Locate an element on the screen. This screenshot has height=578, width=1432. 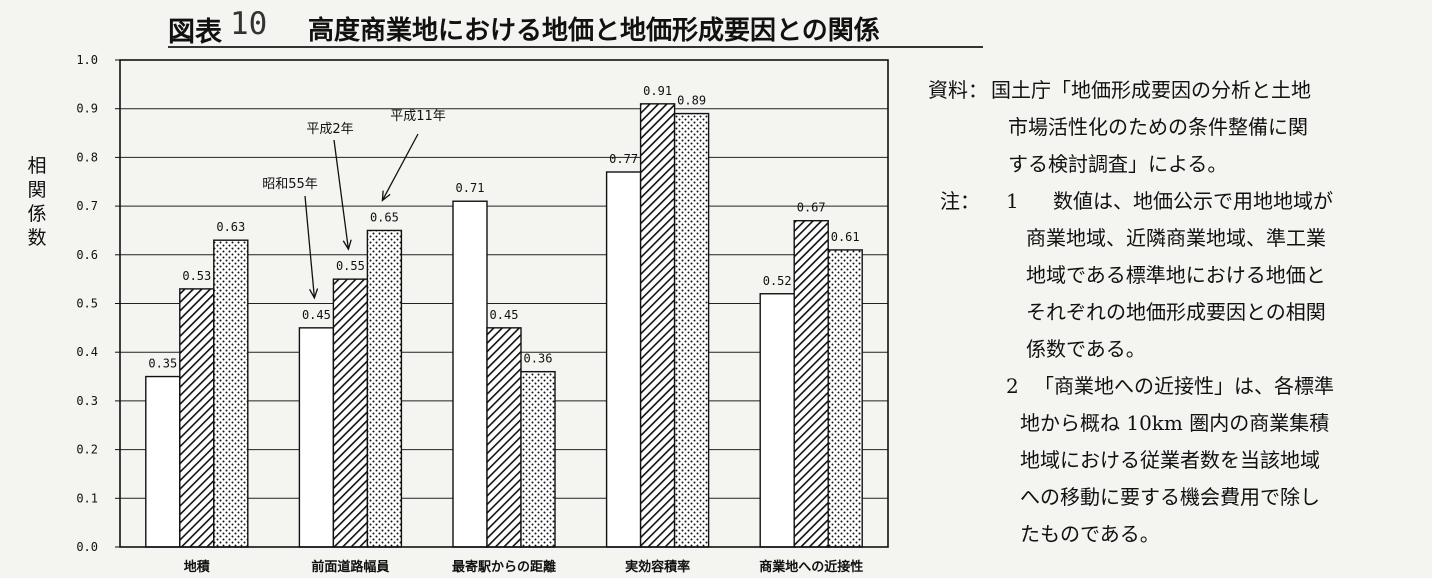
data-label: 0.65 is located at coordinates (384, 217).